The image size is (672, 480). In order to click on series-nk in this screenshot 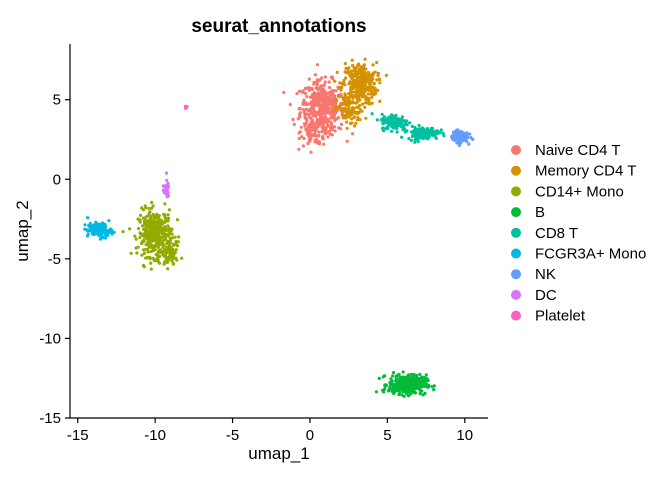, I will do `click(462, 137)`.